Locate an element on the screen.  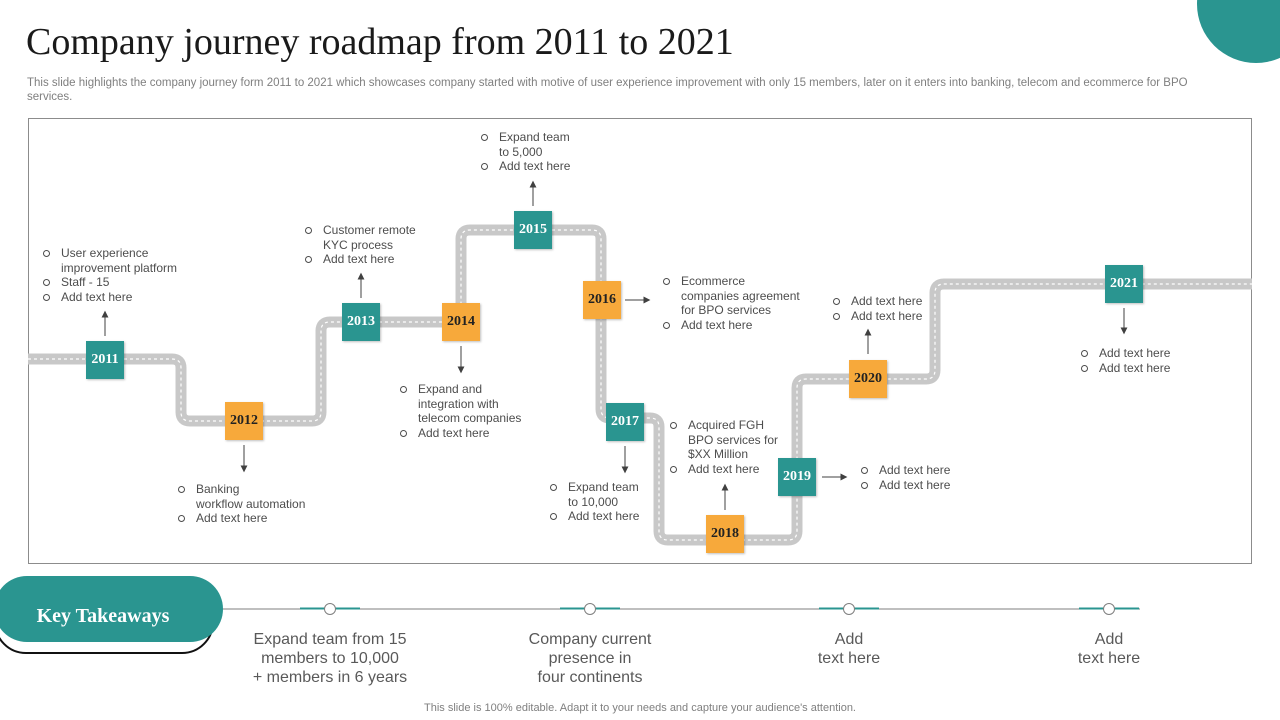
year-box-2013: 2013 is located at coordinates (361, 322).